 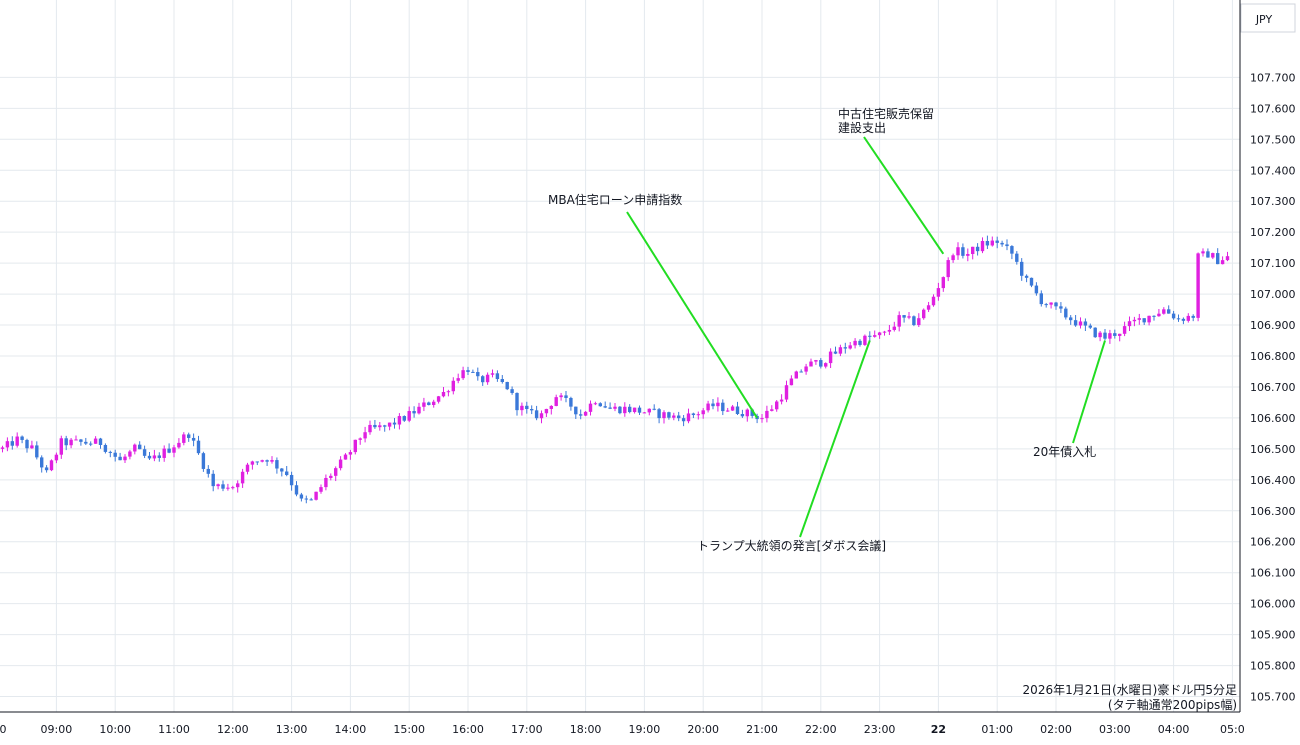 What do you see at coordinates (1273, 263) in the screenshot?
I see `y-tick-label: 107.100` at bounding box center [1273, 263].